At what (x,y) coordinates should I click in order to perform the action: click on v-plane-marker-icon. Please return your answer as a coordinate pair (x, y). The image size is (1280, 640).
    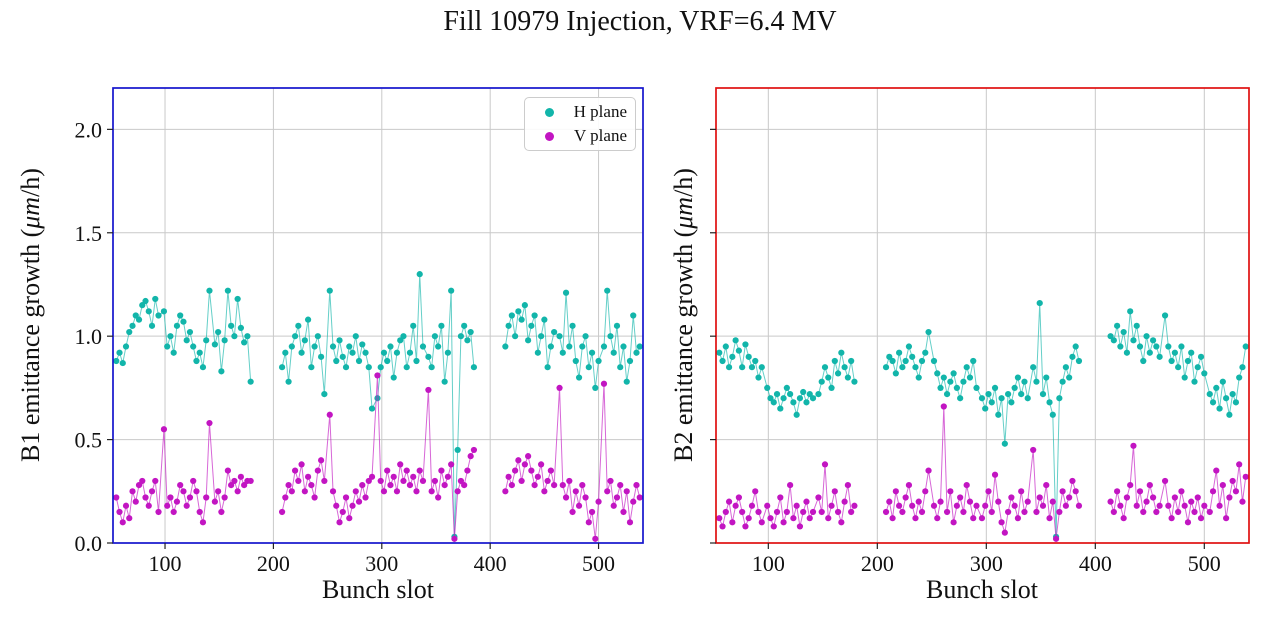
    Looking at the image, I should click on (549, 136).